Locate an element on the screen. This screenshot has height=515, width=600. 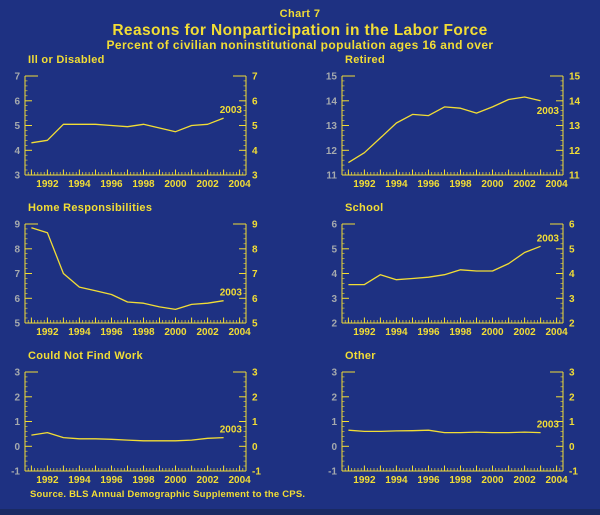
svg-text: 7 is located at coordinates (17, 77).